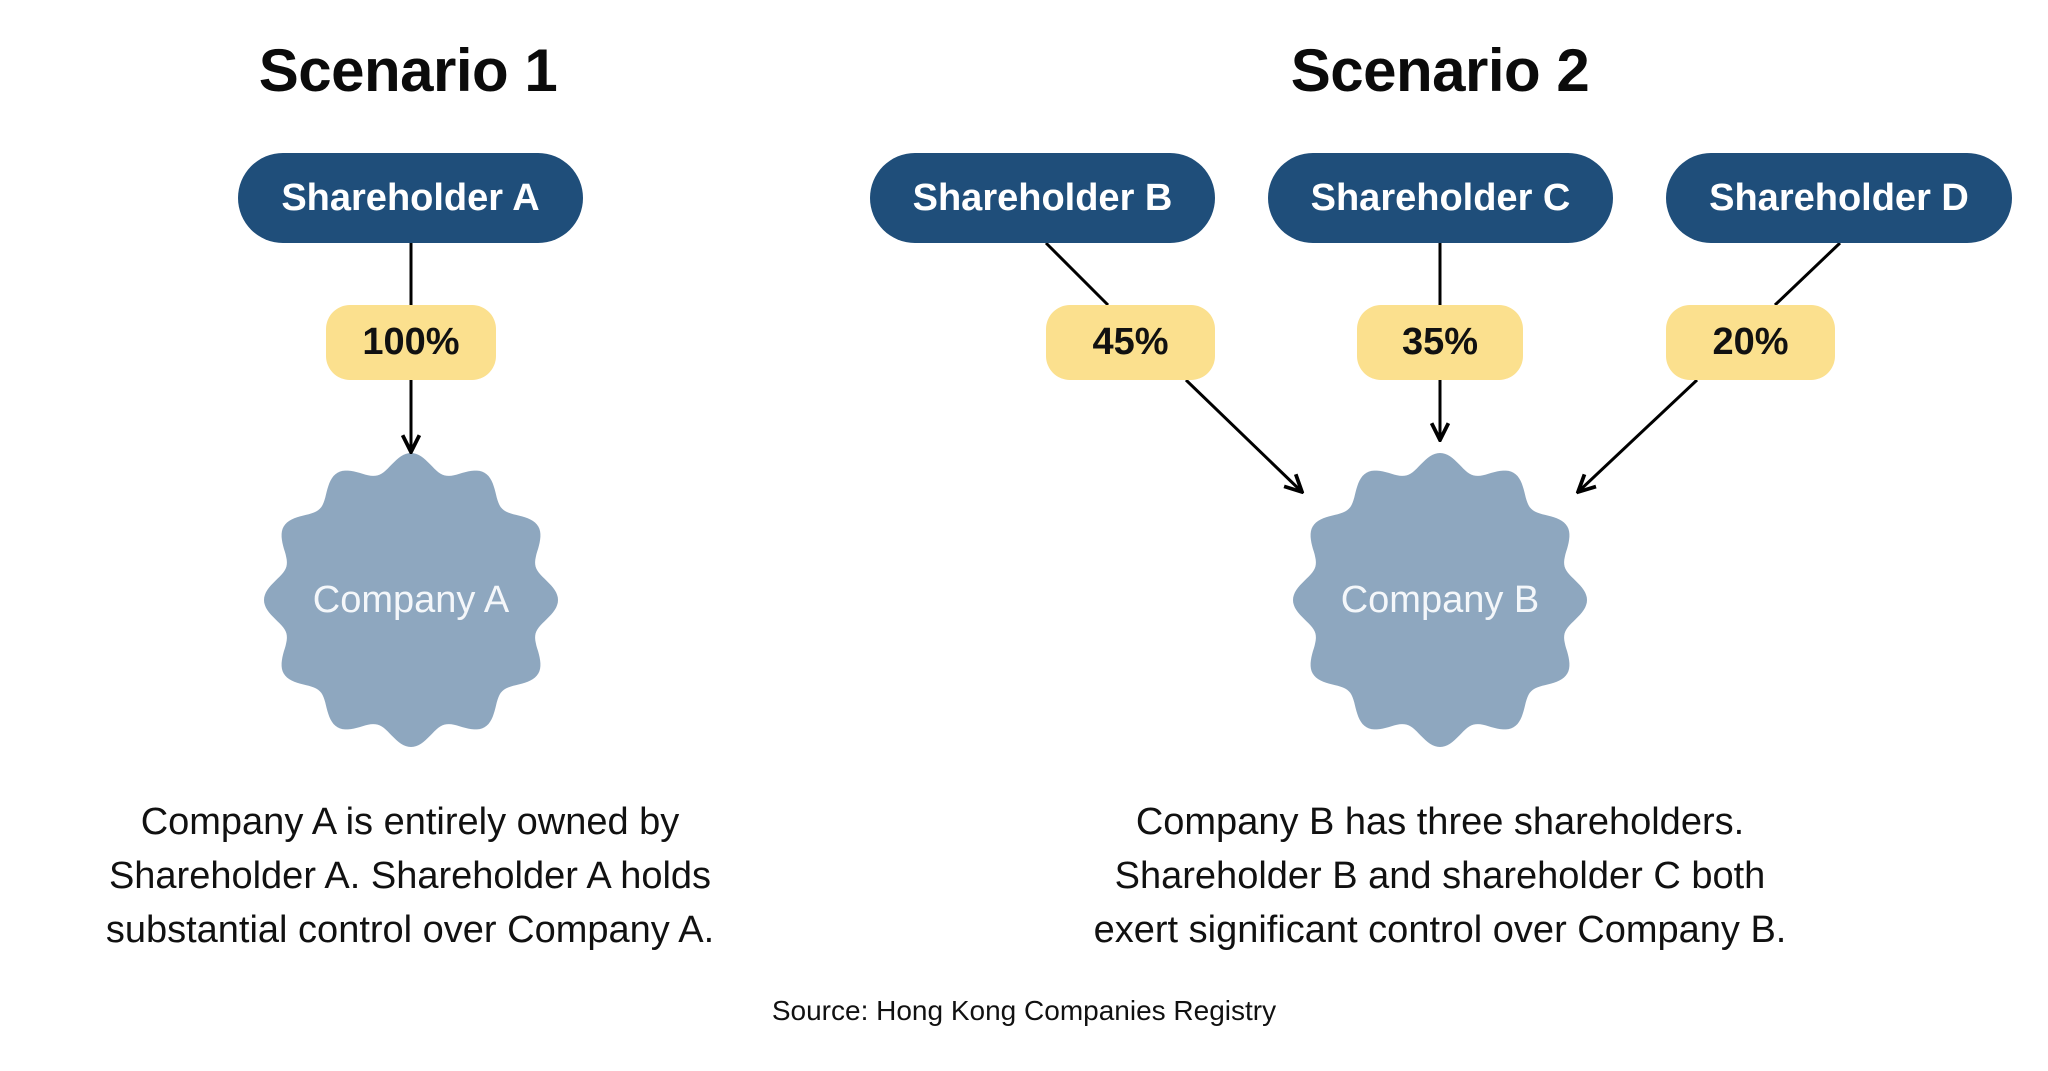 The height and width of the screenshot is (1071, 2048). What do you see at coordinates (1440, 70) in the screenshot?
I see `scenario-2-title: Scenario 2` at bounding box center [1440, 70].